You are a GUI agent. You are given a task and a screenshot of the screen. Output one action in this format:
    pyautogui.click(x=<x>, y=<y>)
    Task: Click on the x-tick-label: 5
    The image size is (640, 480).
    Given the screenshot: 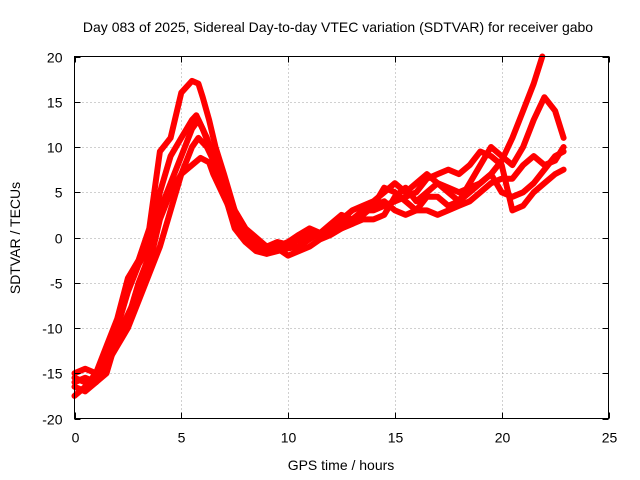 What is the action you would take?
    pyautogui.click(x=182, y=438)
    